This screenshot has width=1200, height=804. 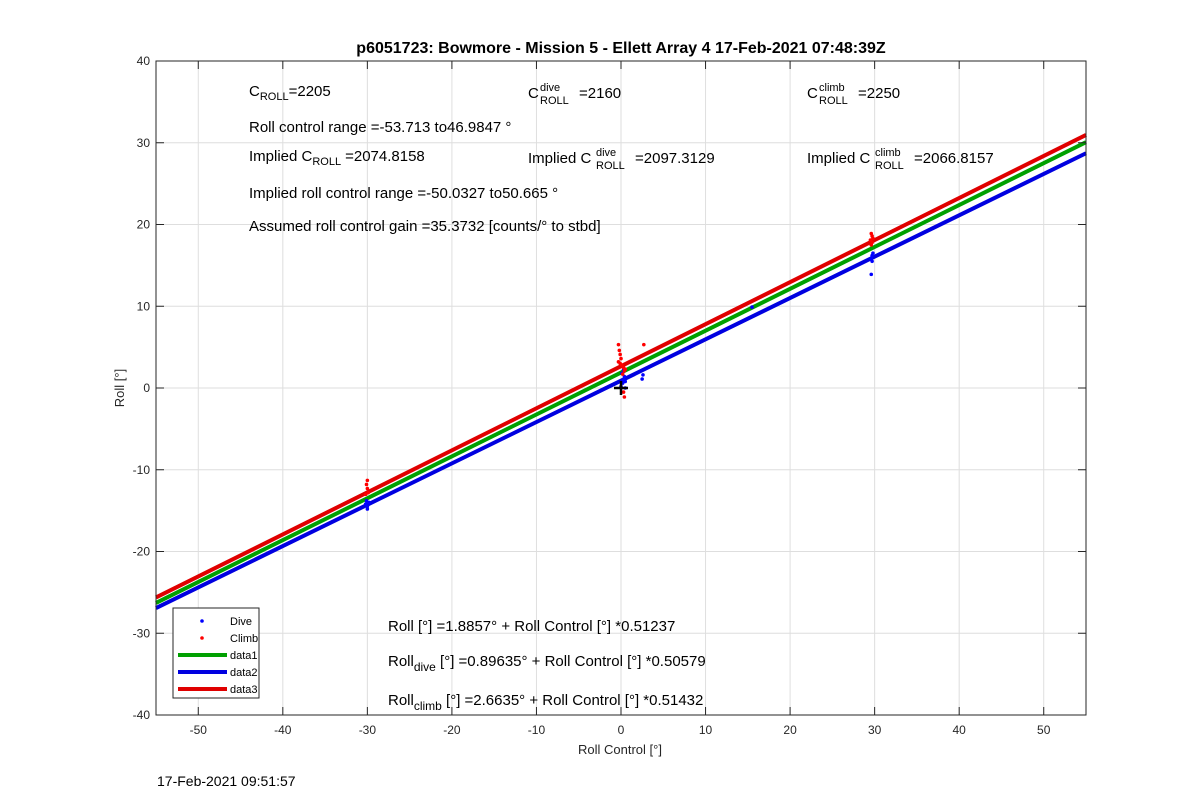 What do you see at coordinates (425, 667) in the screenshot?
I see `fit-dive-sub: dive` at bounding box center [425, 667].